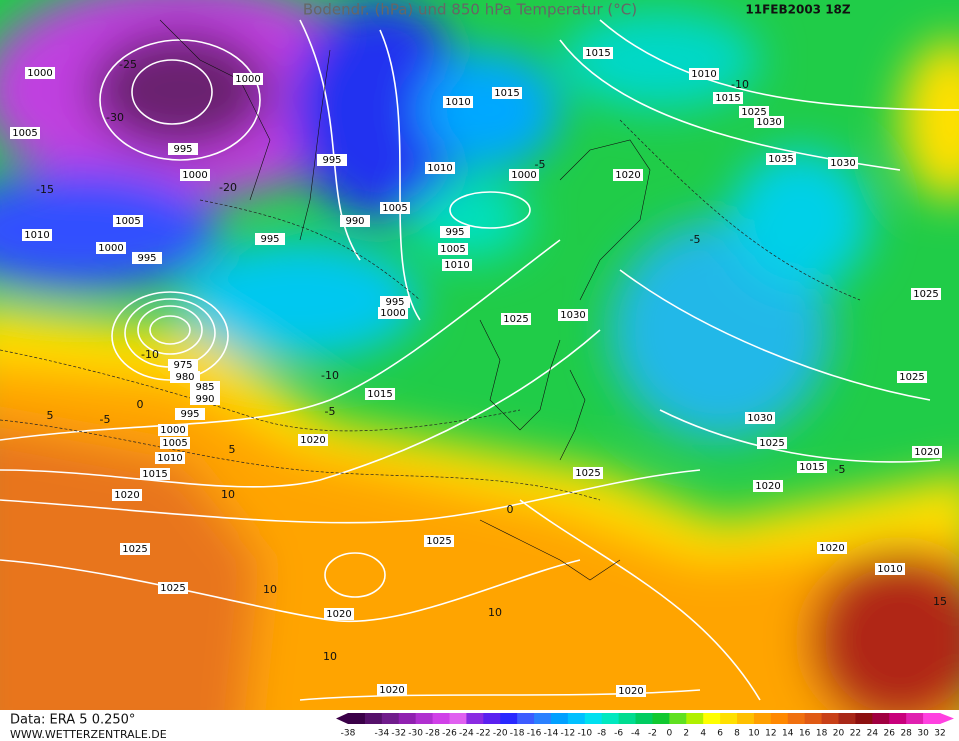  What do you see at coordinates (572, 315) in the screenshot?
I see `isobar-label: 1030` at bounding box center [572, 315].